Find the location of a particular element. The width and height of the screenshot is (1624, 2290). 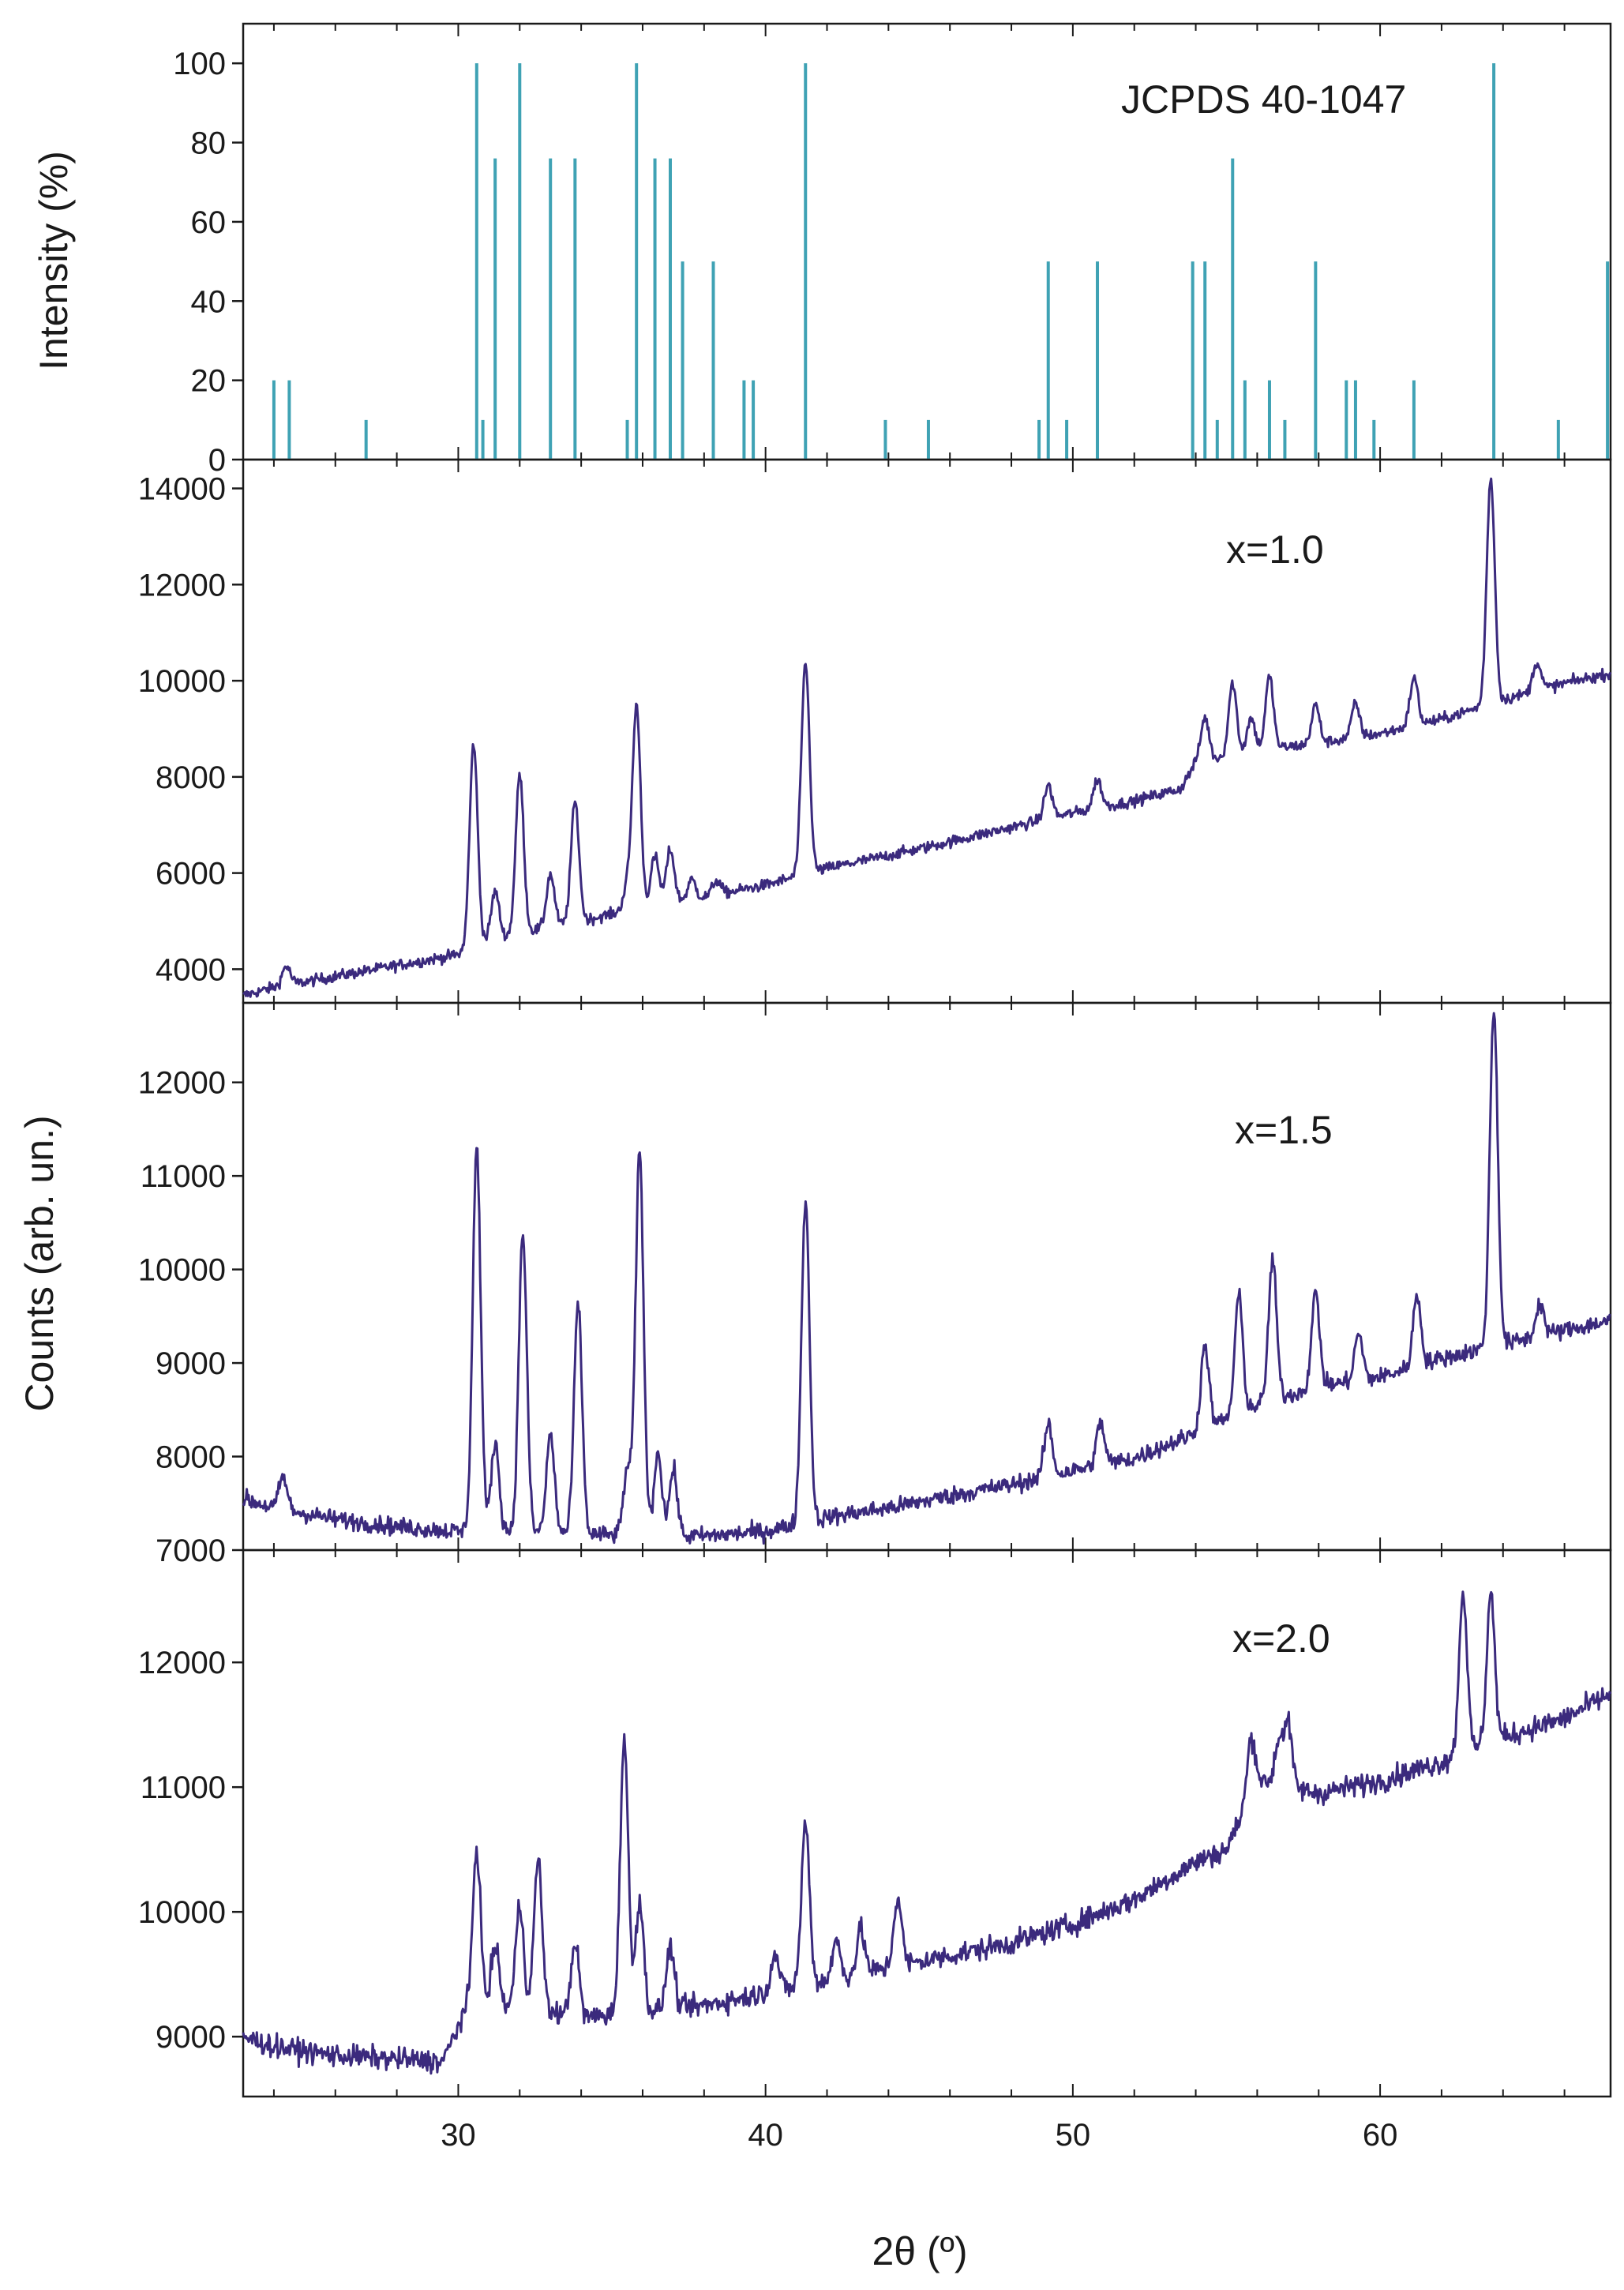

y-tick-label: 14000 is located at coordinates (182, 490).